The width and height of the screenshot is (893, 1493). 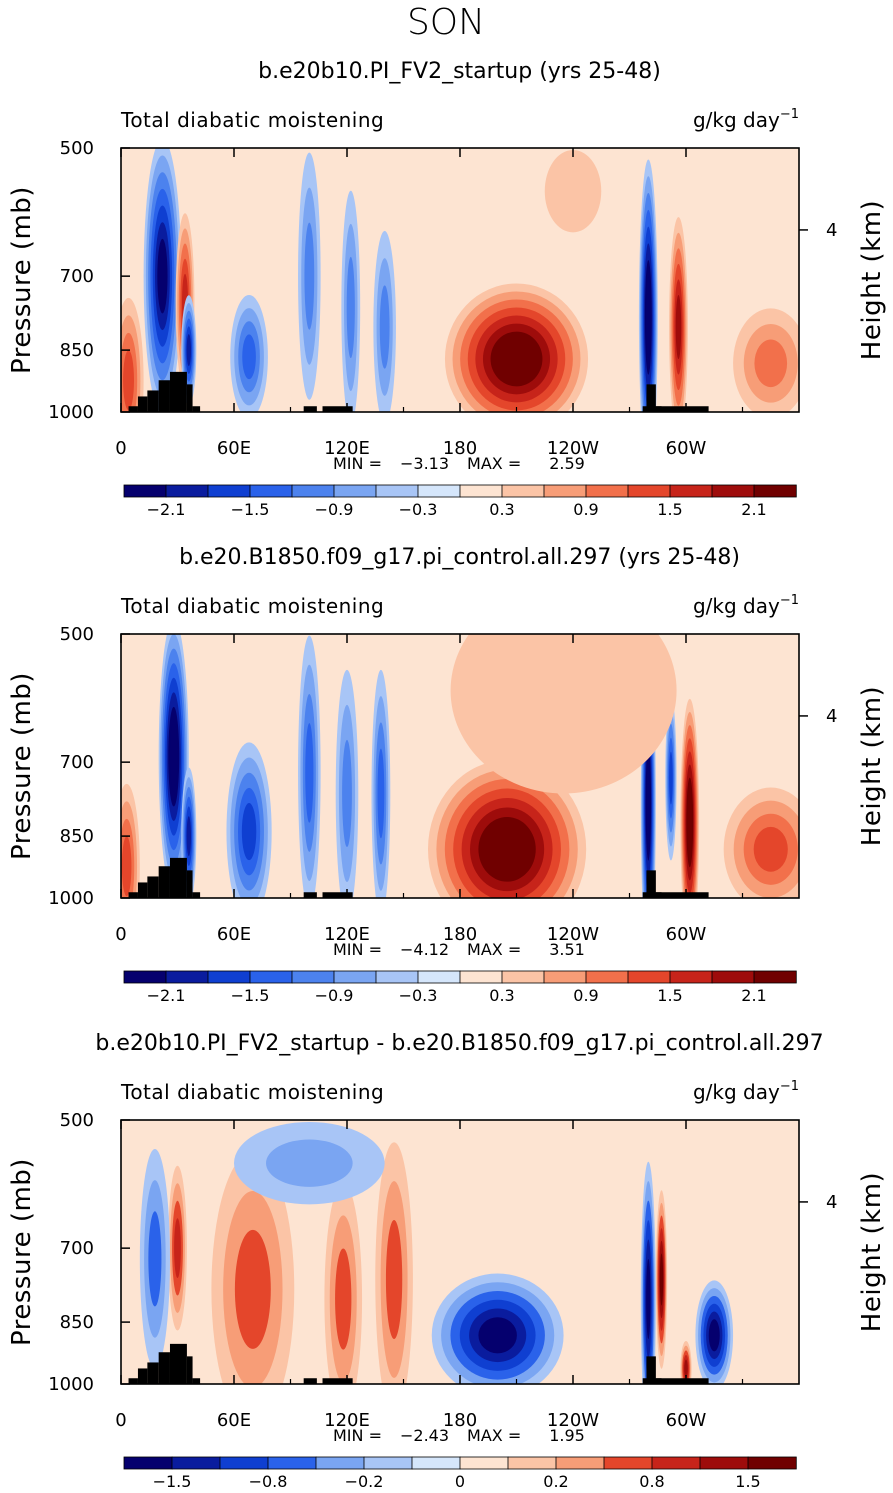 What do you see at coordinates (334, 995) in the screenshot?
I see `colorbar-label: −0.9` at bounding box center [334, 995].